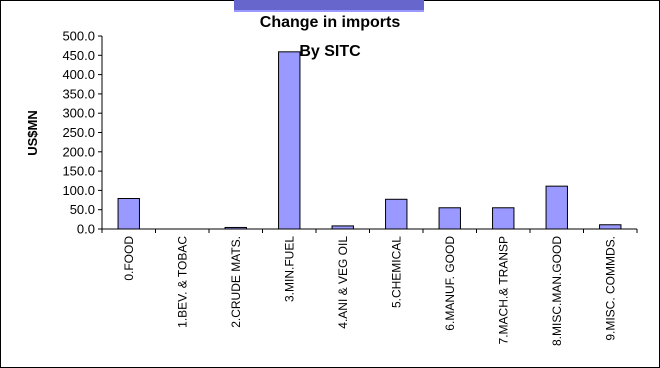 This screenshot has width=660, height=368. What do you see at coordinates (78, 113) in the screenshot?
I see `y-tick-label: 300.0` at bounding box center [78, 113].